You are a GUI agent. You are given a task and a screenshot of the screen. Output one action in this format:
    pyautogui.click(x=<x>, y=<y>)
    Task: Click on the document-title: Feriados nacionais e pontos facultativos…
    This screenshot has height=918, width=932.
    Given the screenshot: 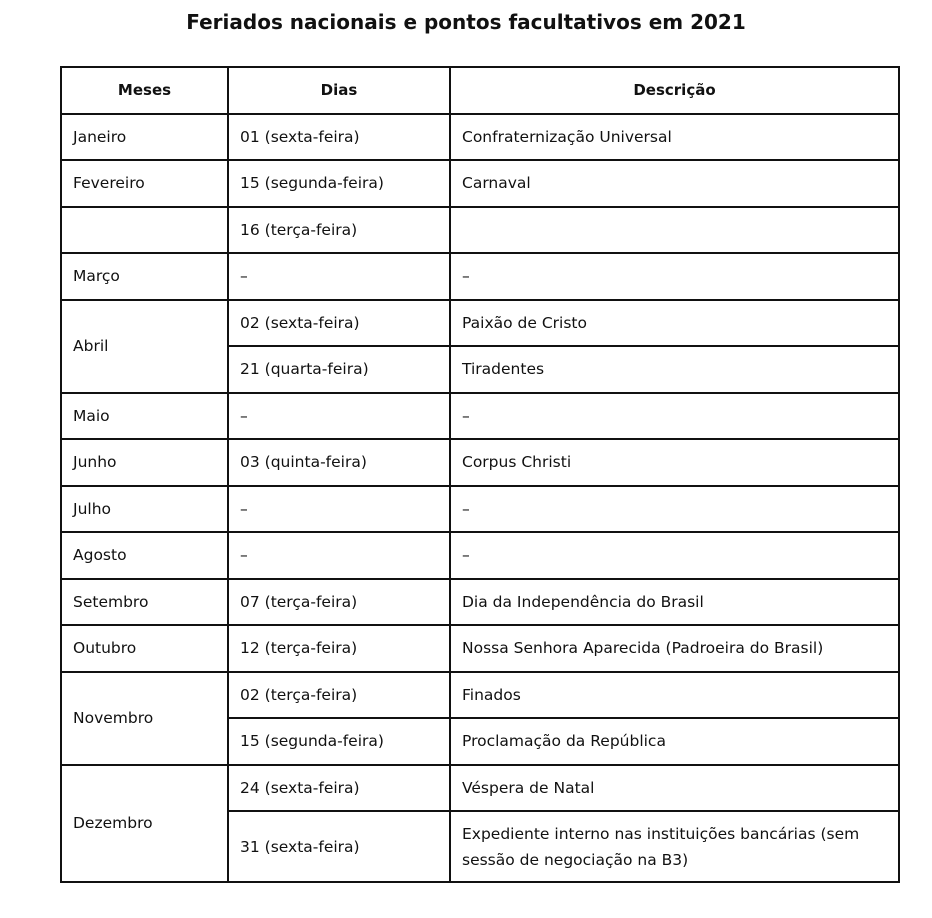 What is the action you would take?
    pyautogui.click(x=466, y=22)
    